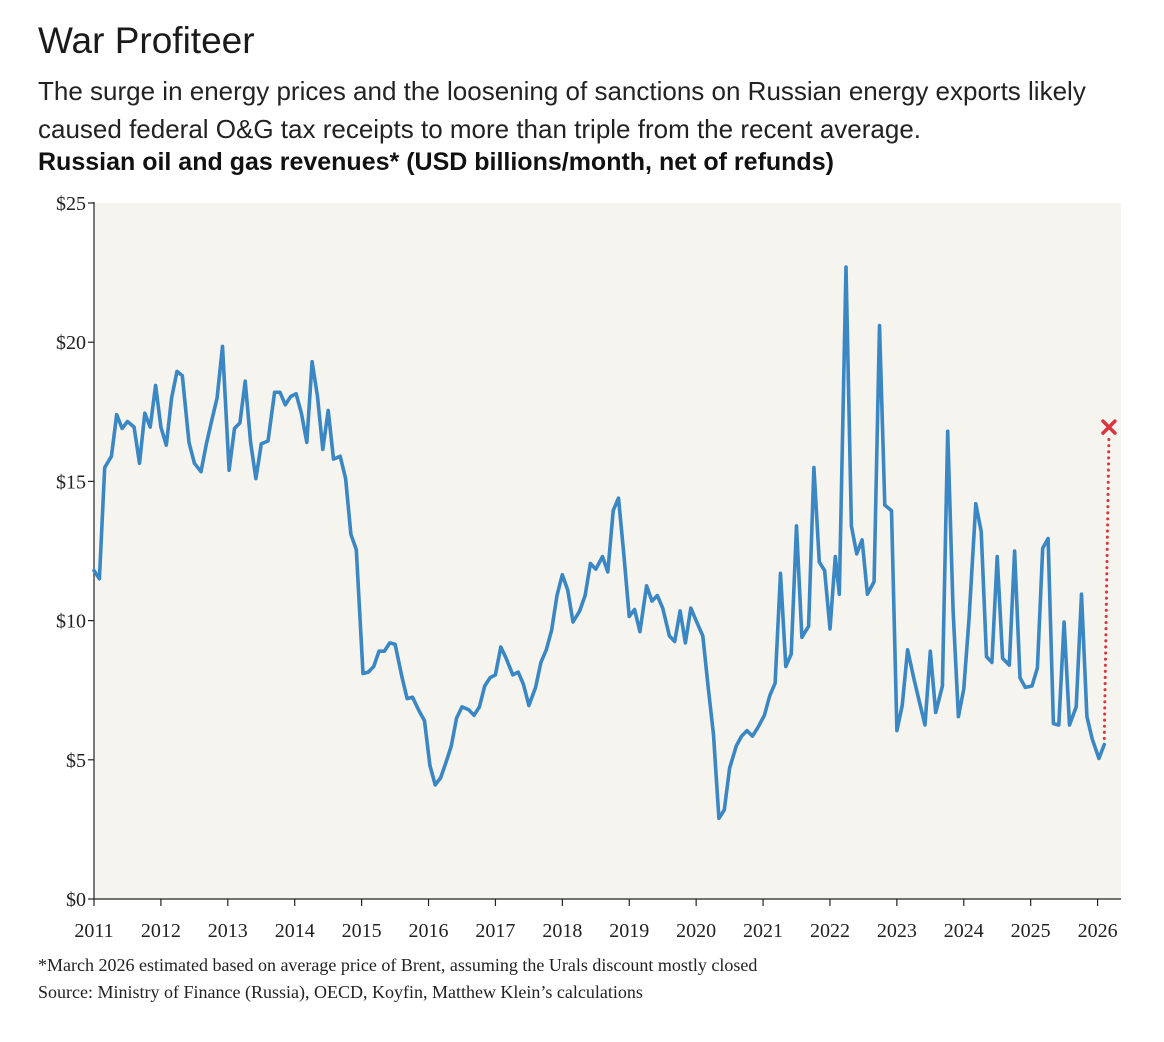 This screenshot has height=1042, width=1164. What do you see at coordinates (75, 552) in the screenshot?
I see `y-axis-ticks: $0 $5 $10 $15 $20 $25` at bounding box center [75, 552].